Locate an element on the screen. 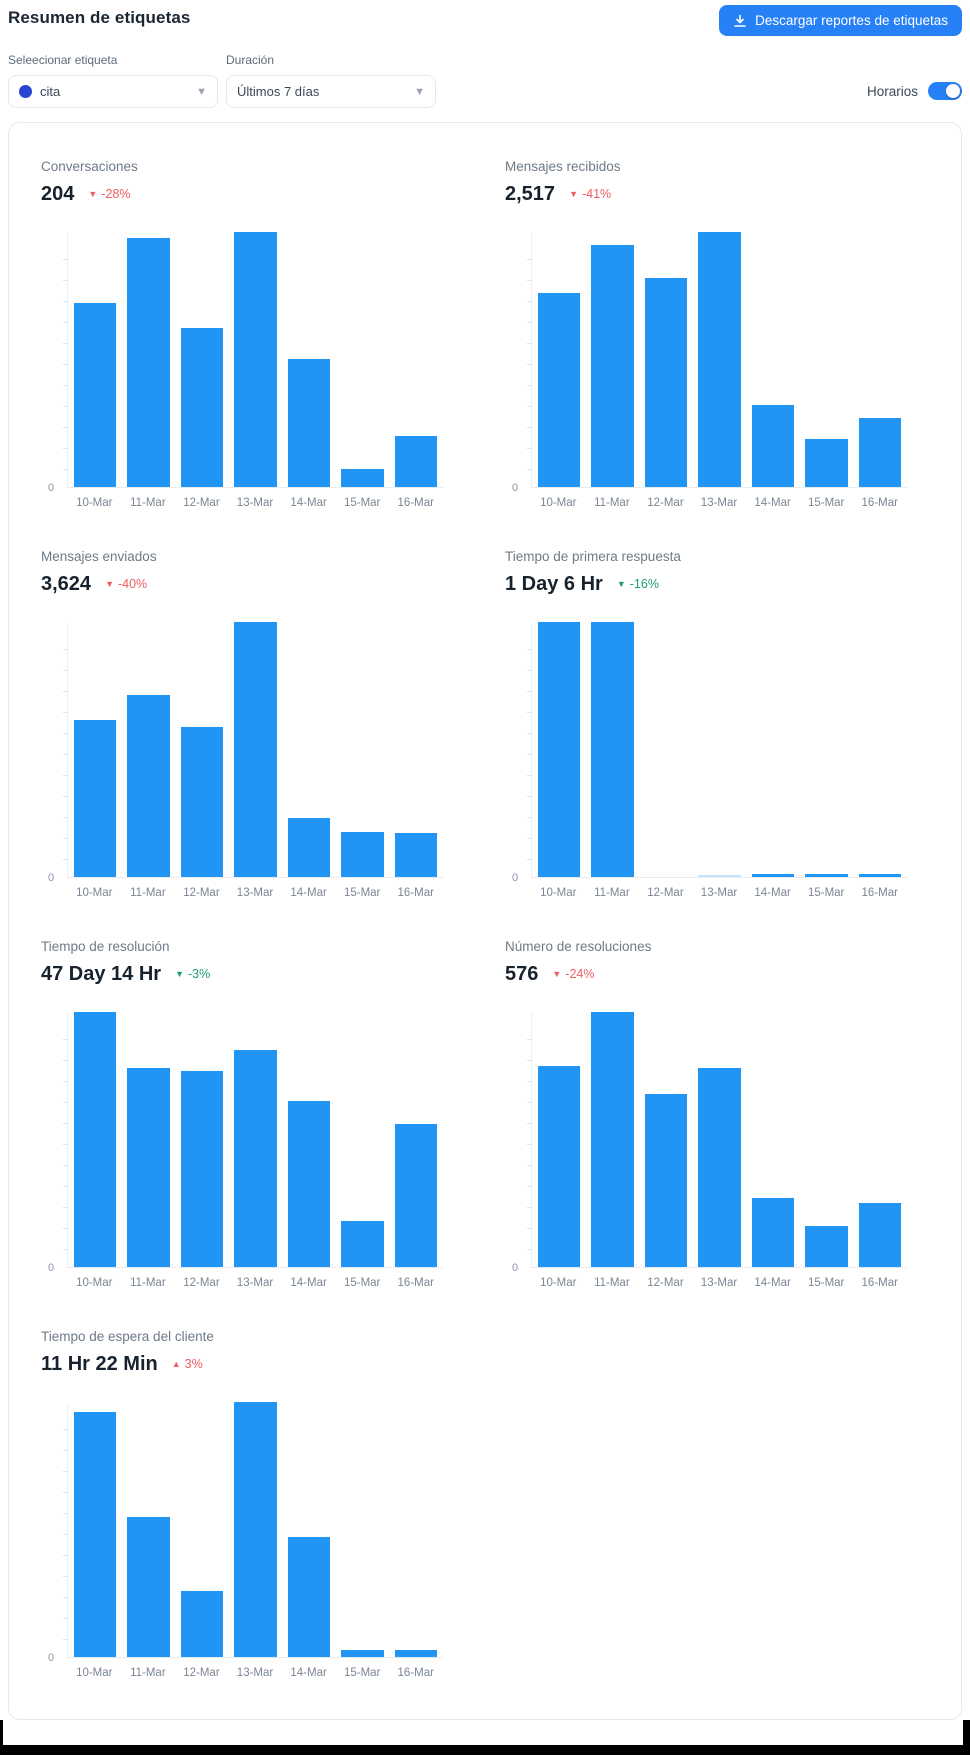 This screenshot has height=1755, width=970. metric-value: 576 is located at coordinates (522, 973).